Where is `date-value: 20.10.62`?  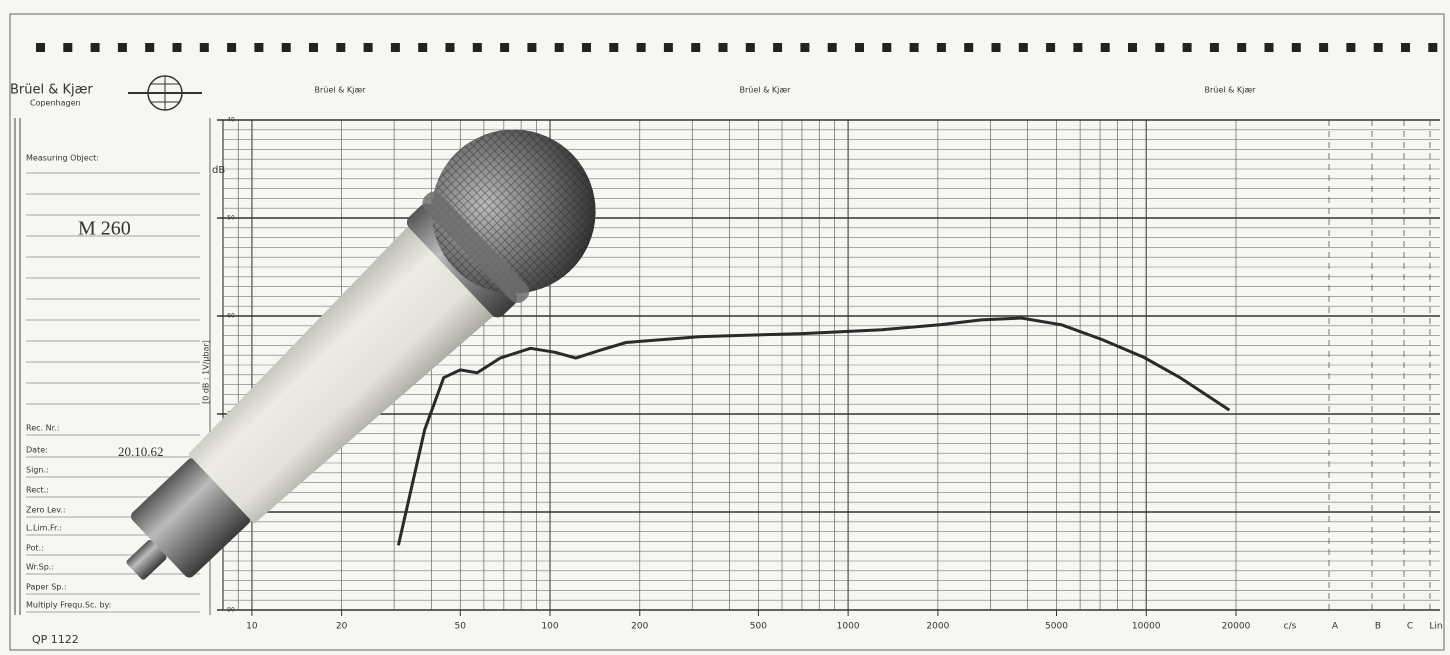 date-value: 20.10.62 is located at coordinates (141, 451).